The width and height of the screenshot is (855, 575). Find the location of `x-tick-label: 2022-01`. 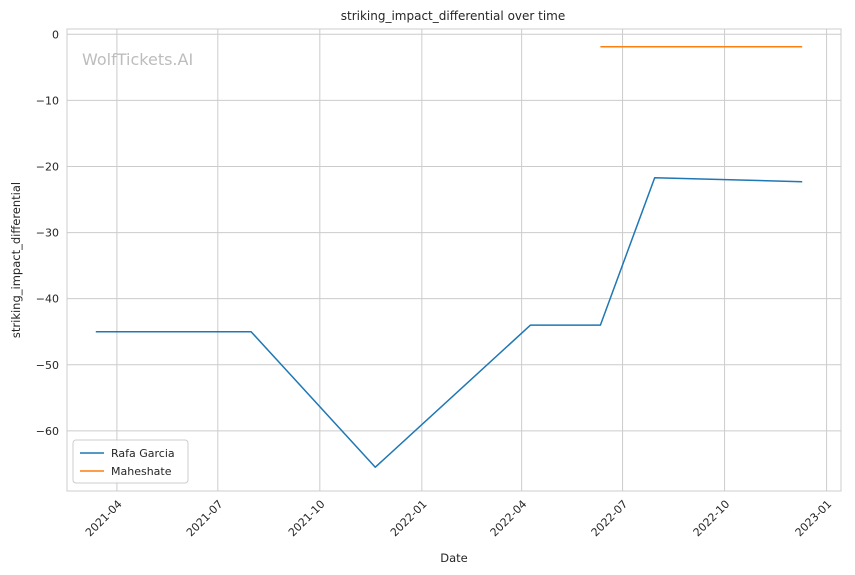

x-tick-label: 2022-01 is located at coordinates (409, 519).